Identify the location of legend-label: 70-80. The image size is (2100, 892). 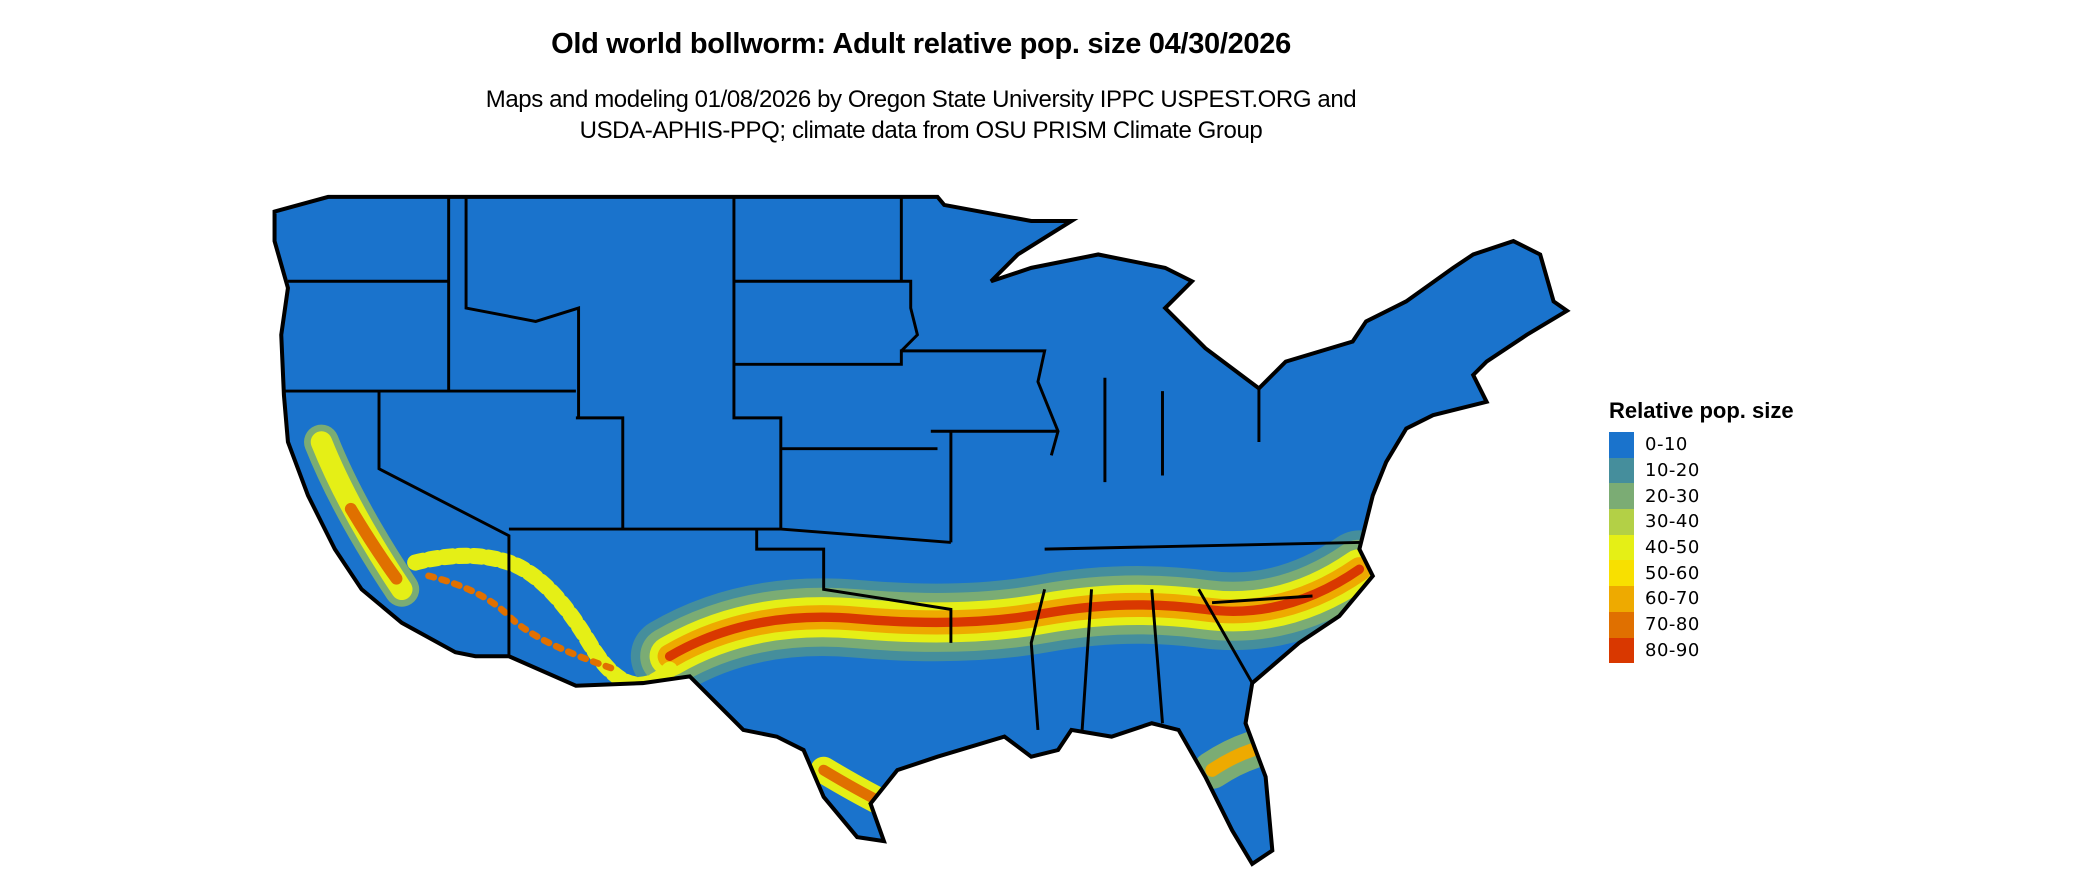
(1672, 625).